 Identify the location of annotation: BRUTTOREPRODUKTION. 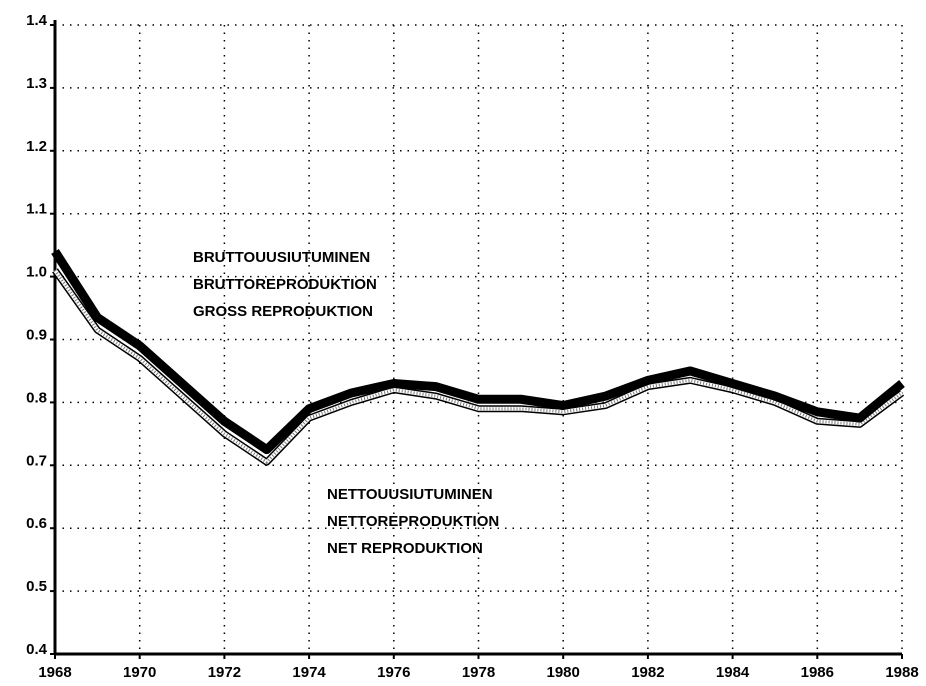
(285, 284).